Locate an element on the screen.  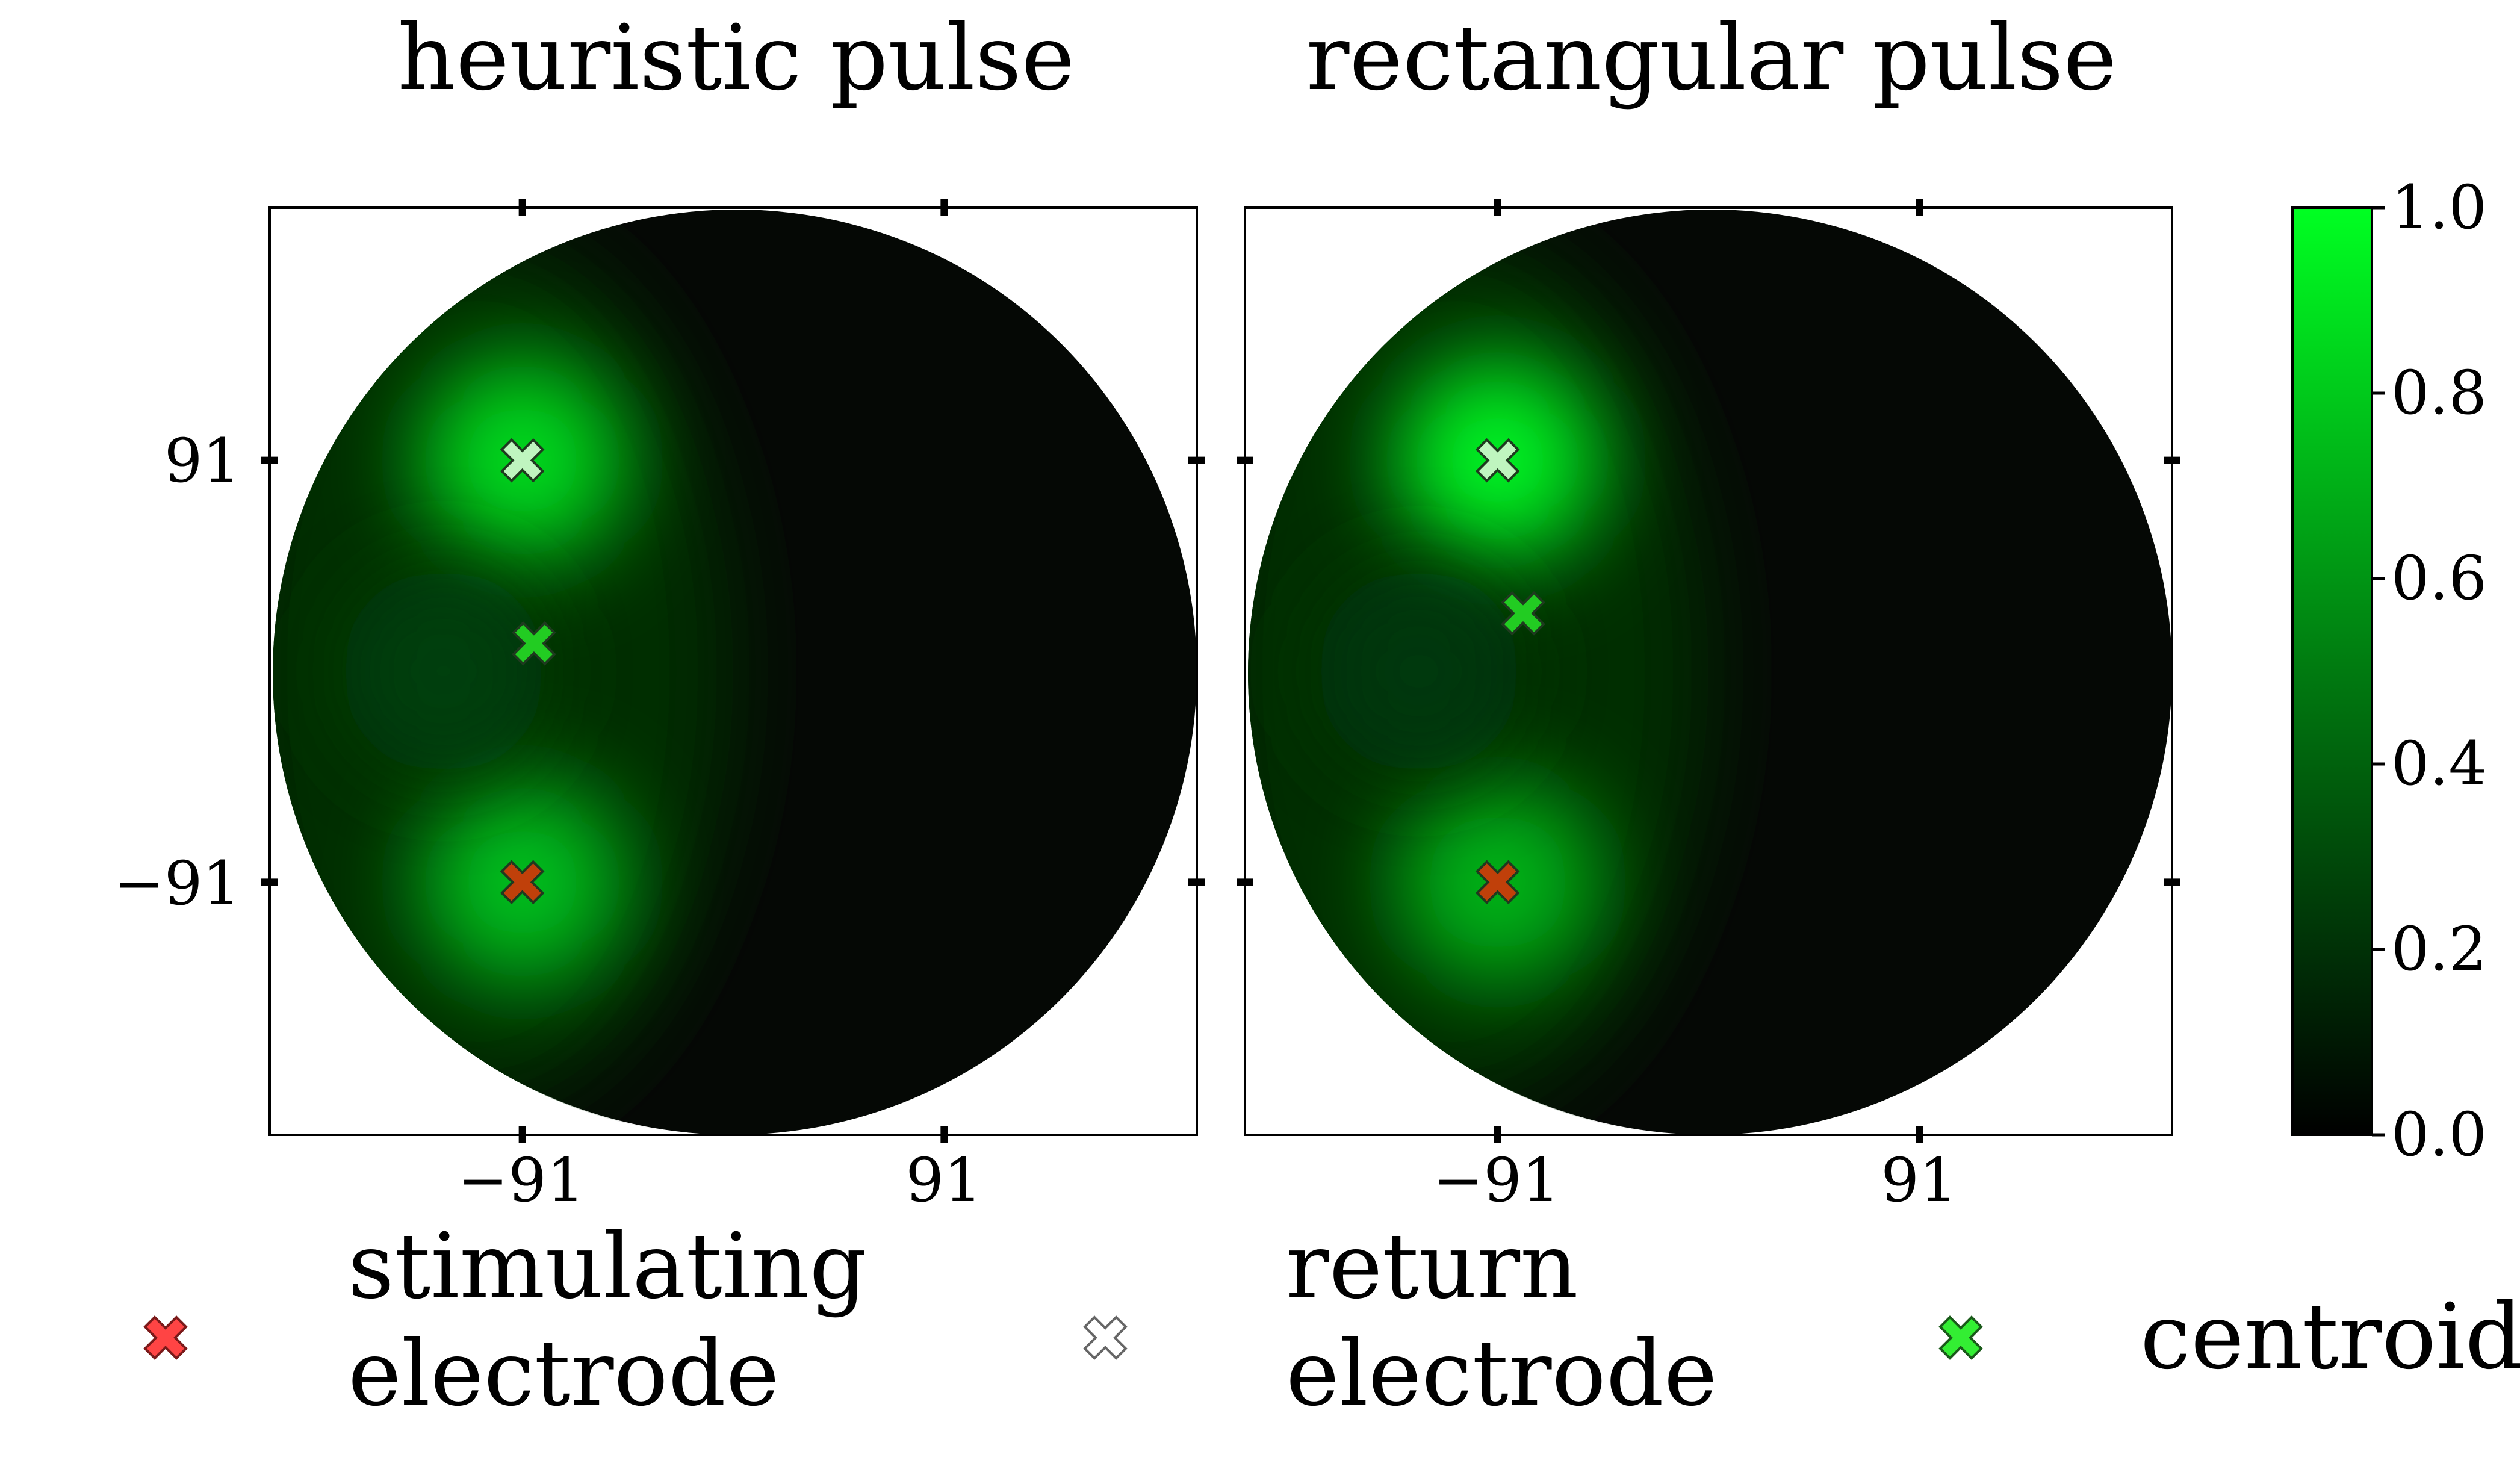
colorbar-tick-label: 0.8 is located at coordinates (2439, 393).